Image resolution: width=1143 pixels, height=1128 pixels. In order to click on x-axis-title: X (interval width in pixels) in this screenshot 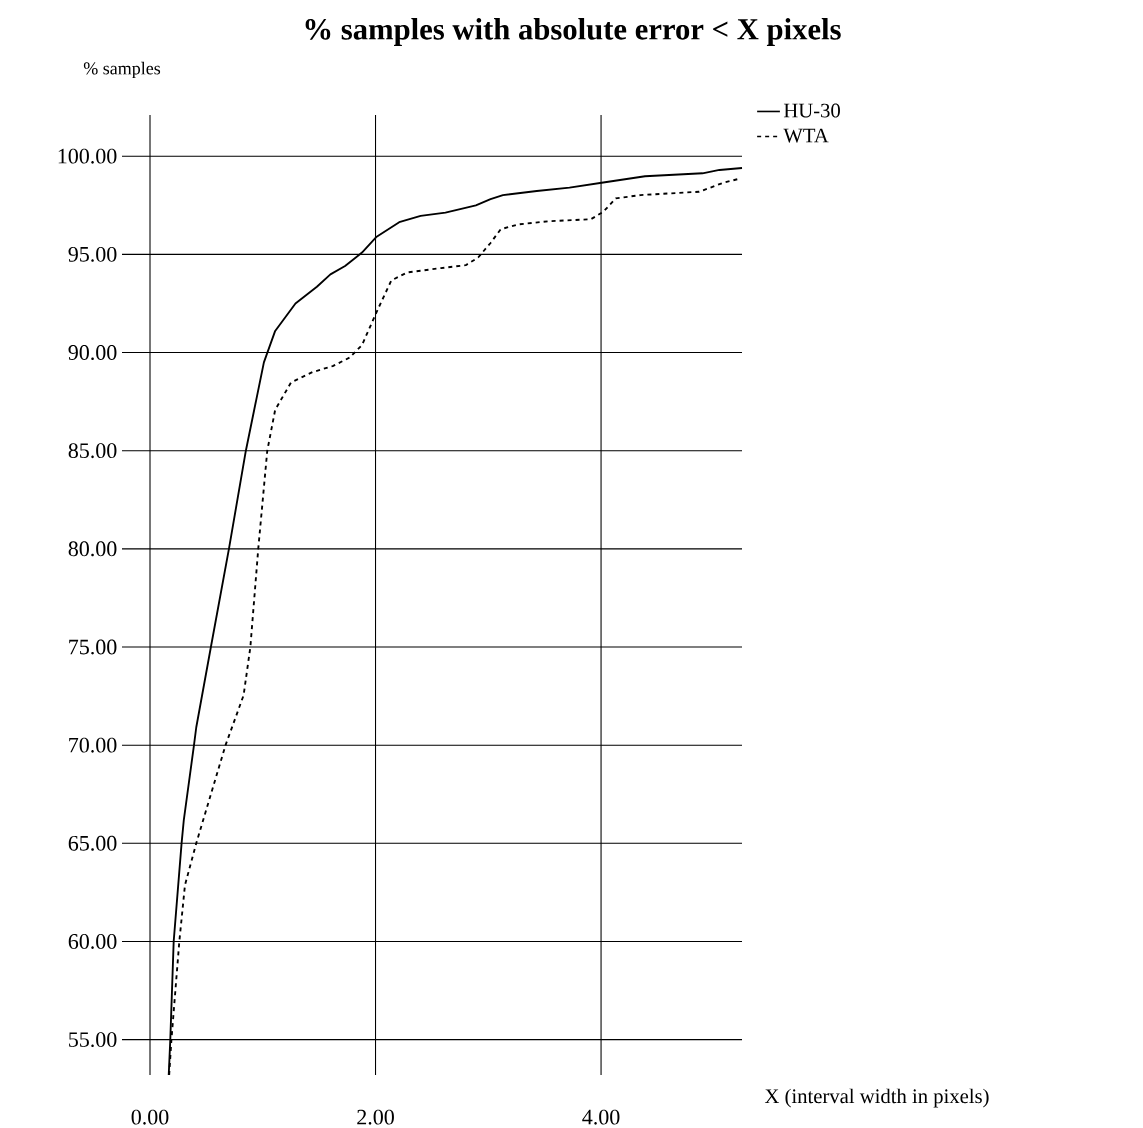, I will do `click(876, 1098)`.